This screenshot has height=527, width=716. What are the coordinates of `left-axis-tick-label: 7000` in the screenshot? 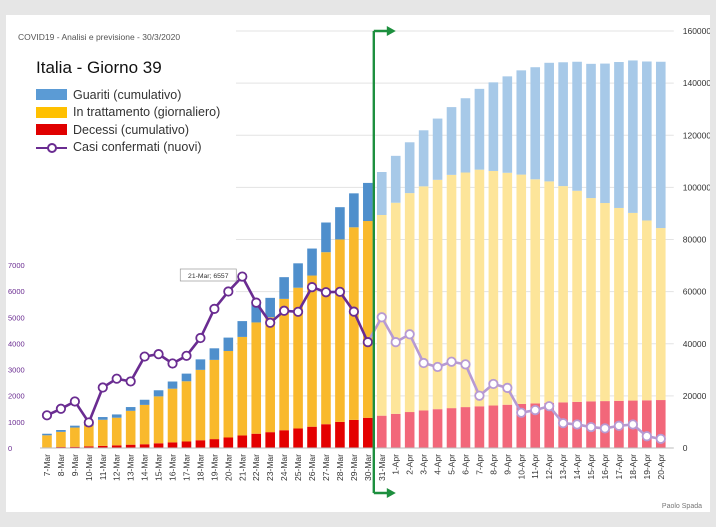 It's located at (16, 265).